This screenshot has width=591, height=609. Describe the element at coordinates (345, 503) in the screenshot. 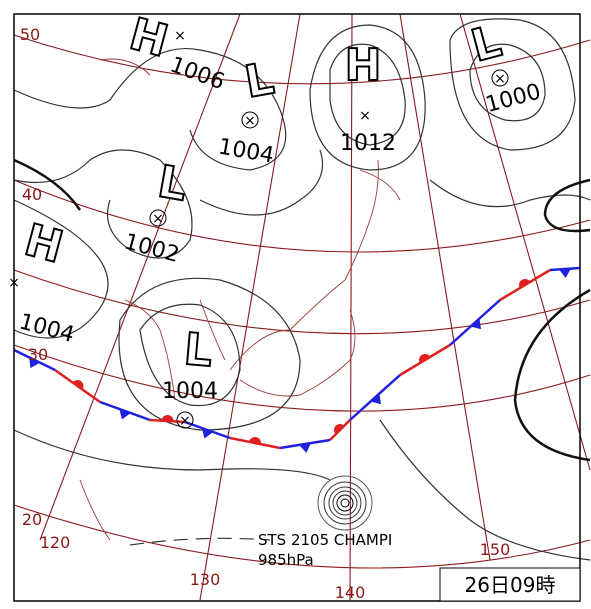

I see `typhoon-symbol` at that location.